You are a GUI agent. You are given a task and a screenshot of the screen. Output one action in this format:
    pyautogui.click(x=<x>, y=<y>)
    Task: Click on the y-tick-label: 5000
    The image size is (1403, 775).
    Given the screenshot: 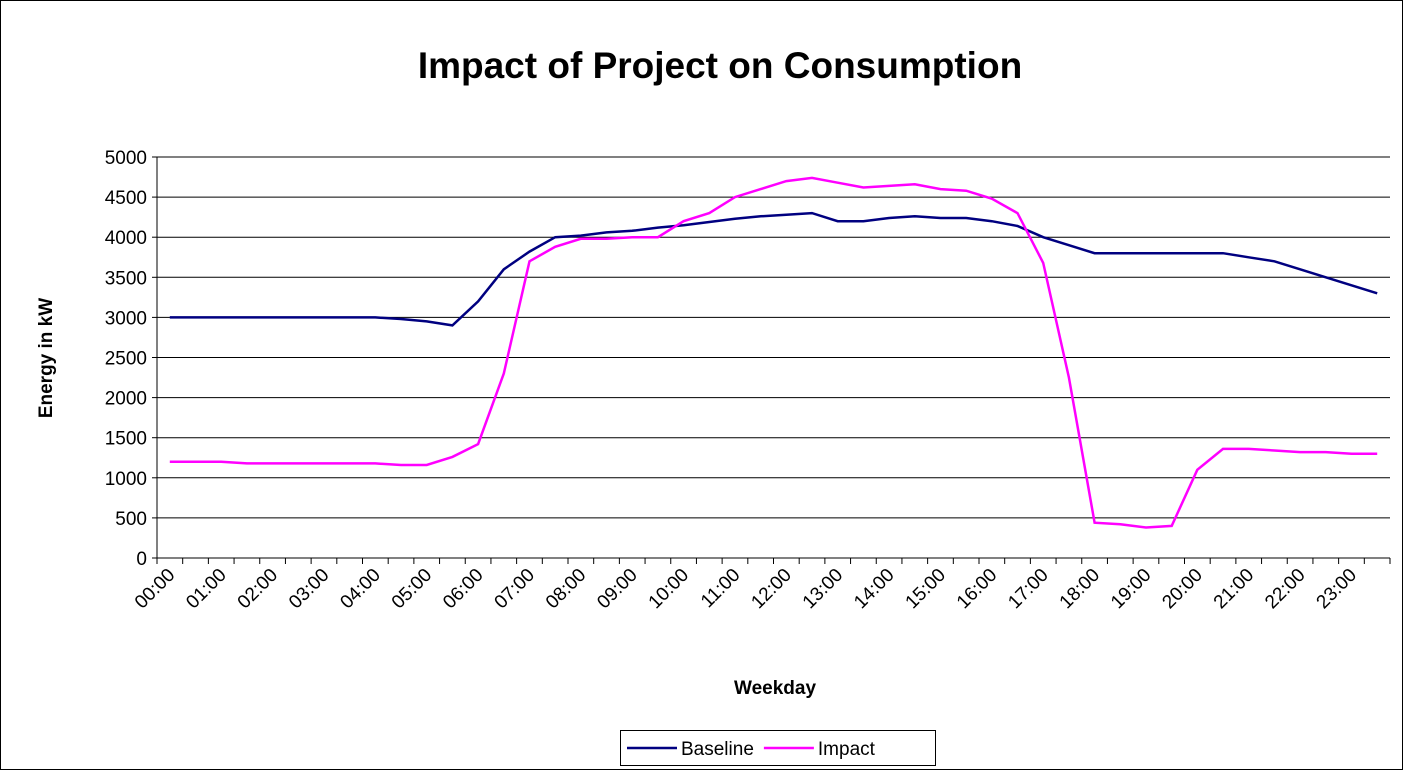 What is the action you would take?
    pyautogui.click(x=126, y=158)
    